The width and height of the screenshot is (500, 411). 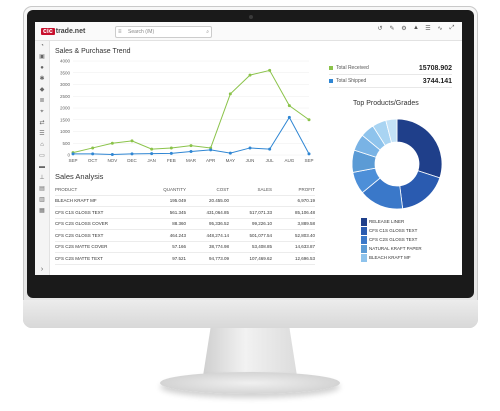 What do you see at coordinates (331, 68) in the screenshot?
I see `received-swatch` at bounding box center [331, 68].